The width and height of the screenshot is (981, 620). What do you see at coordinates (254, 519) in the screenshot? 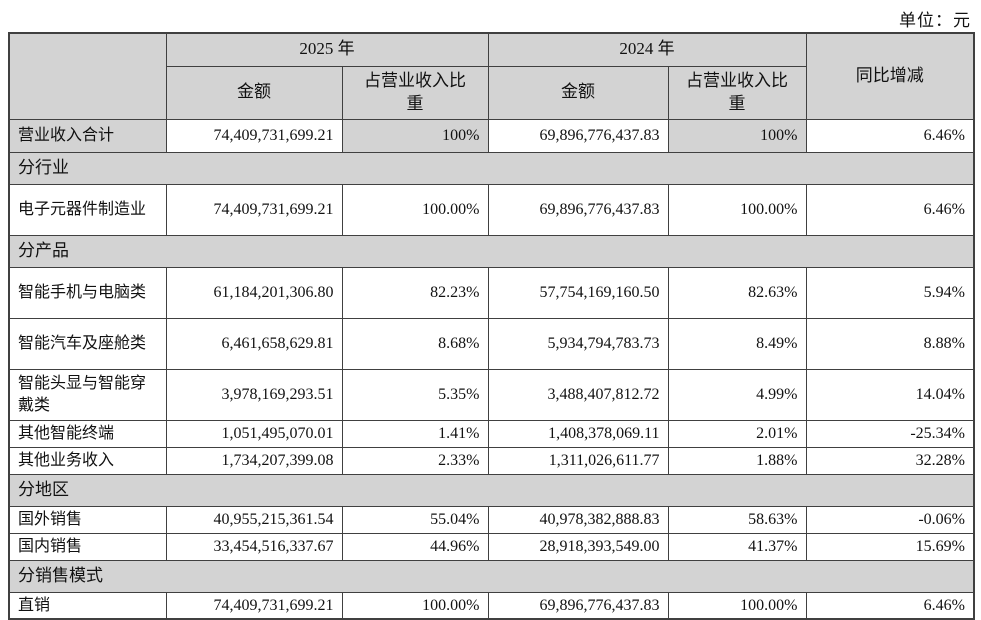
I see `cell-amount-2025: 40,955,215,361.54` at bounding box center [254, 519].